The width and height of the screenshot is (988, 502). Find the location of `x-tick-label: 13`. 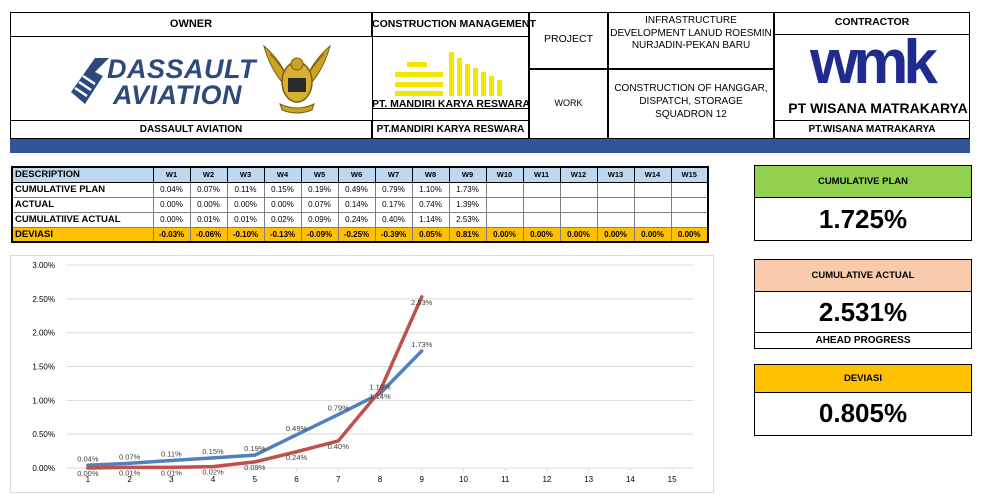

x-tick-label: 13 is located at coordinates (588, 479).